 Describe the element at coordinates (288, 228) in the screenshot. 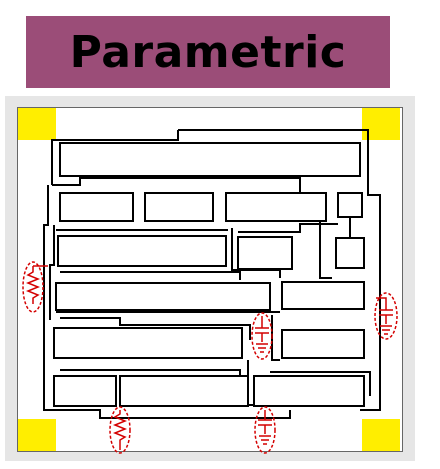

I see `trace-bus-right2` at that location.